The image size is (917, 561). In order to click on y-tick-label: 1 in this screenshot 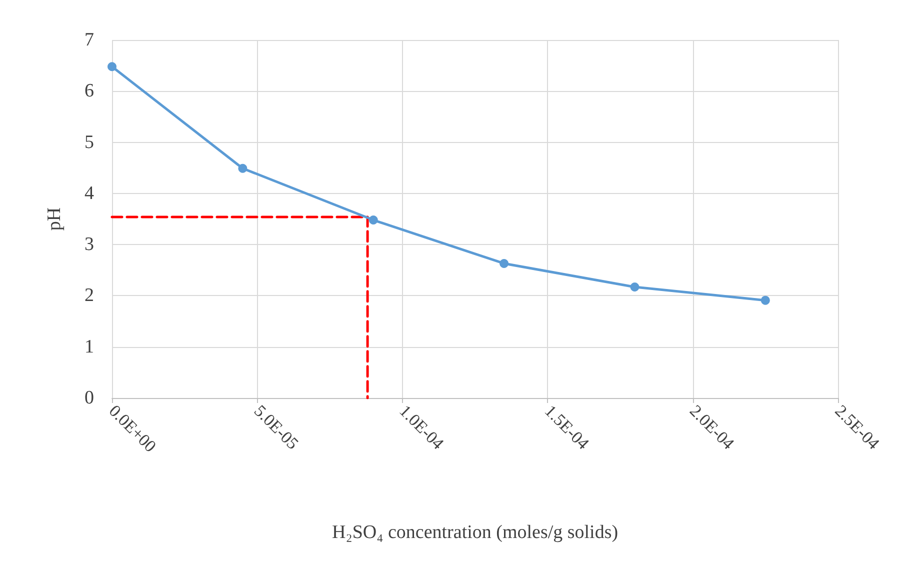, I will do `click(89, 347)`.